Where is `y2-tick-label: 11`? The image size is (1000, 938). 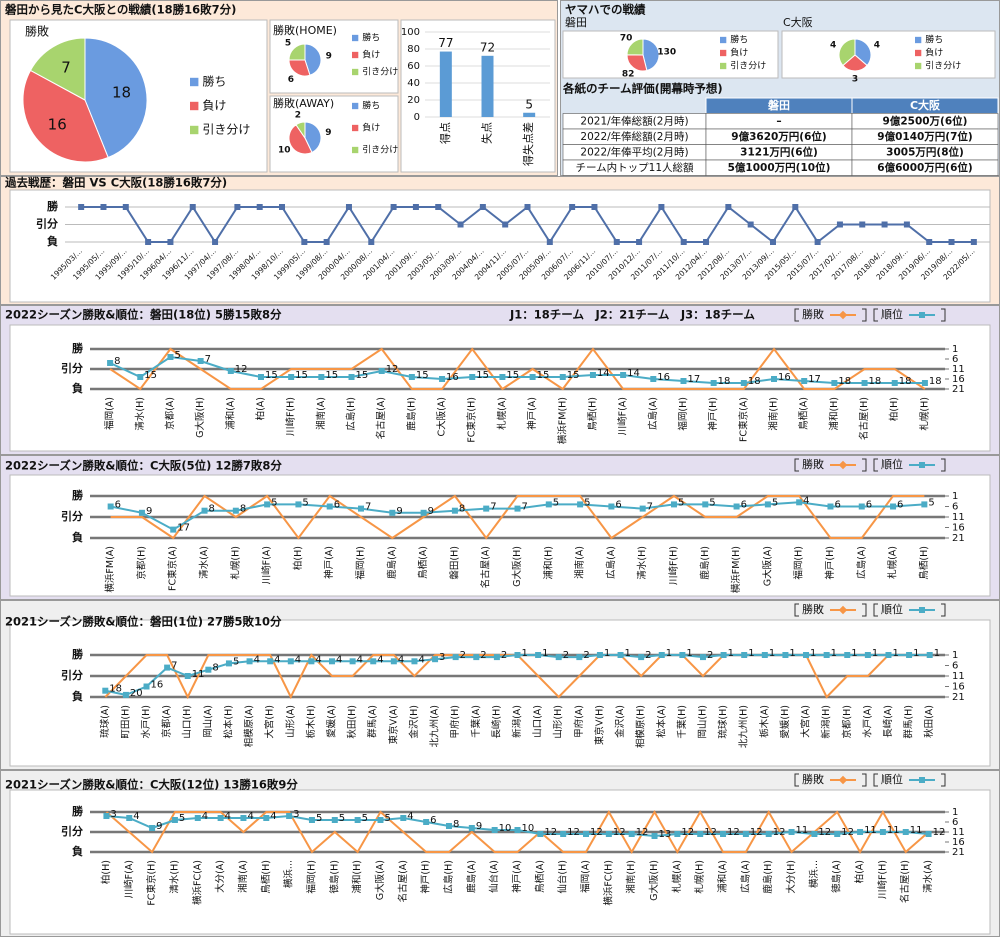
y2-tick-label: 11 is located at coordinates (958, 676).